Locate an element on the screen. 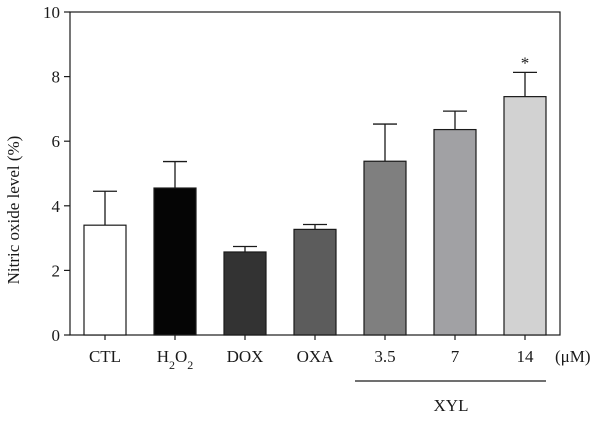 The image size is (600, 424). bar-ctl is located at coordinates (105, 280).